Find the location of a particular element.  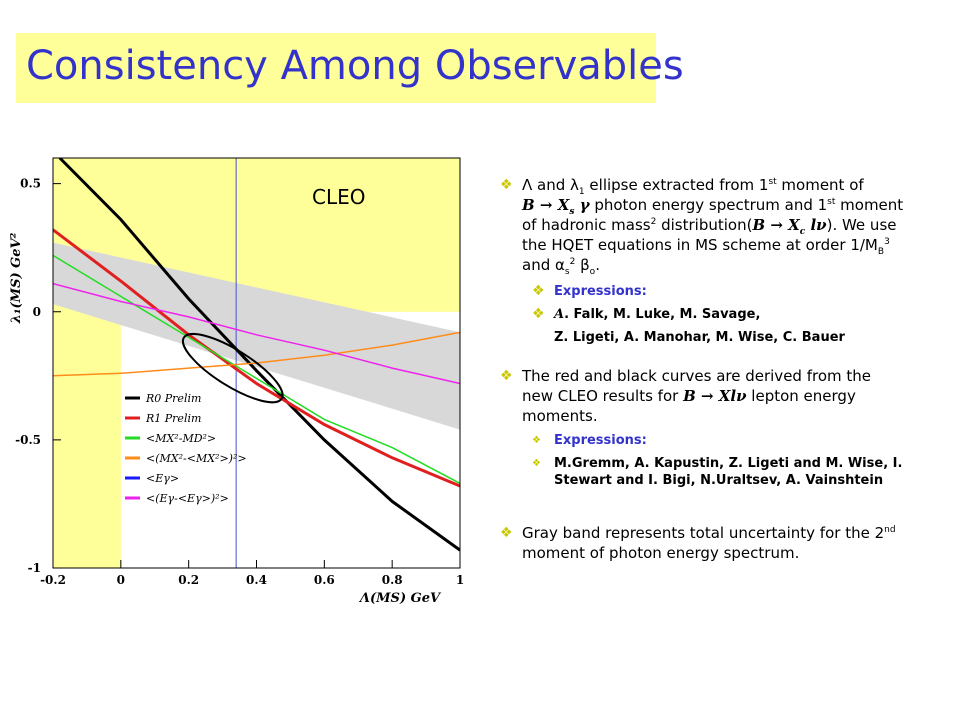

text: . Falk, M. Luke, M. Savage, is located at coordinates (662, 314).